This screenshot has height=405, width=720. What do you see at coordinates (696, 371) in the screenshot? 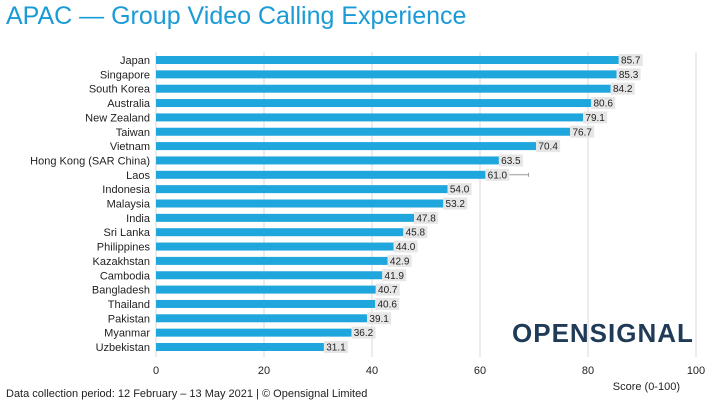
I see `x-tick-label: 100` at bounding box center [696, 371].